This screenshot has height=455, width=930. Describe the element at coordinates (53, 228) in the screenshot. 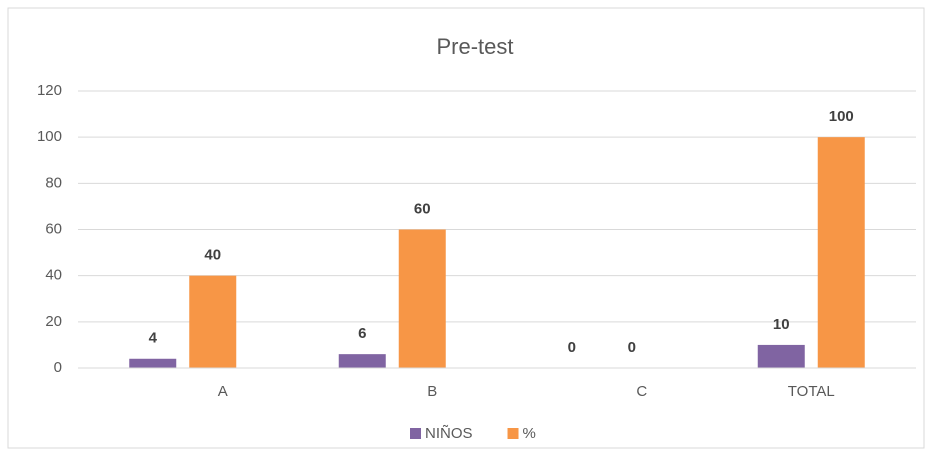

I see `y-tick-label: 60` at that location.